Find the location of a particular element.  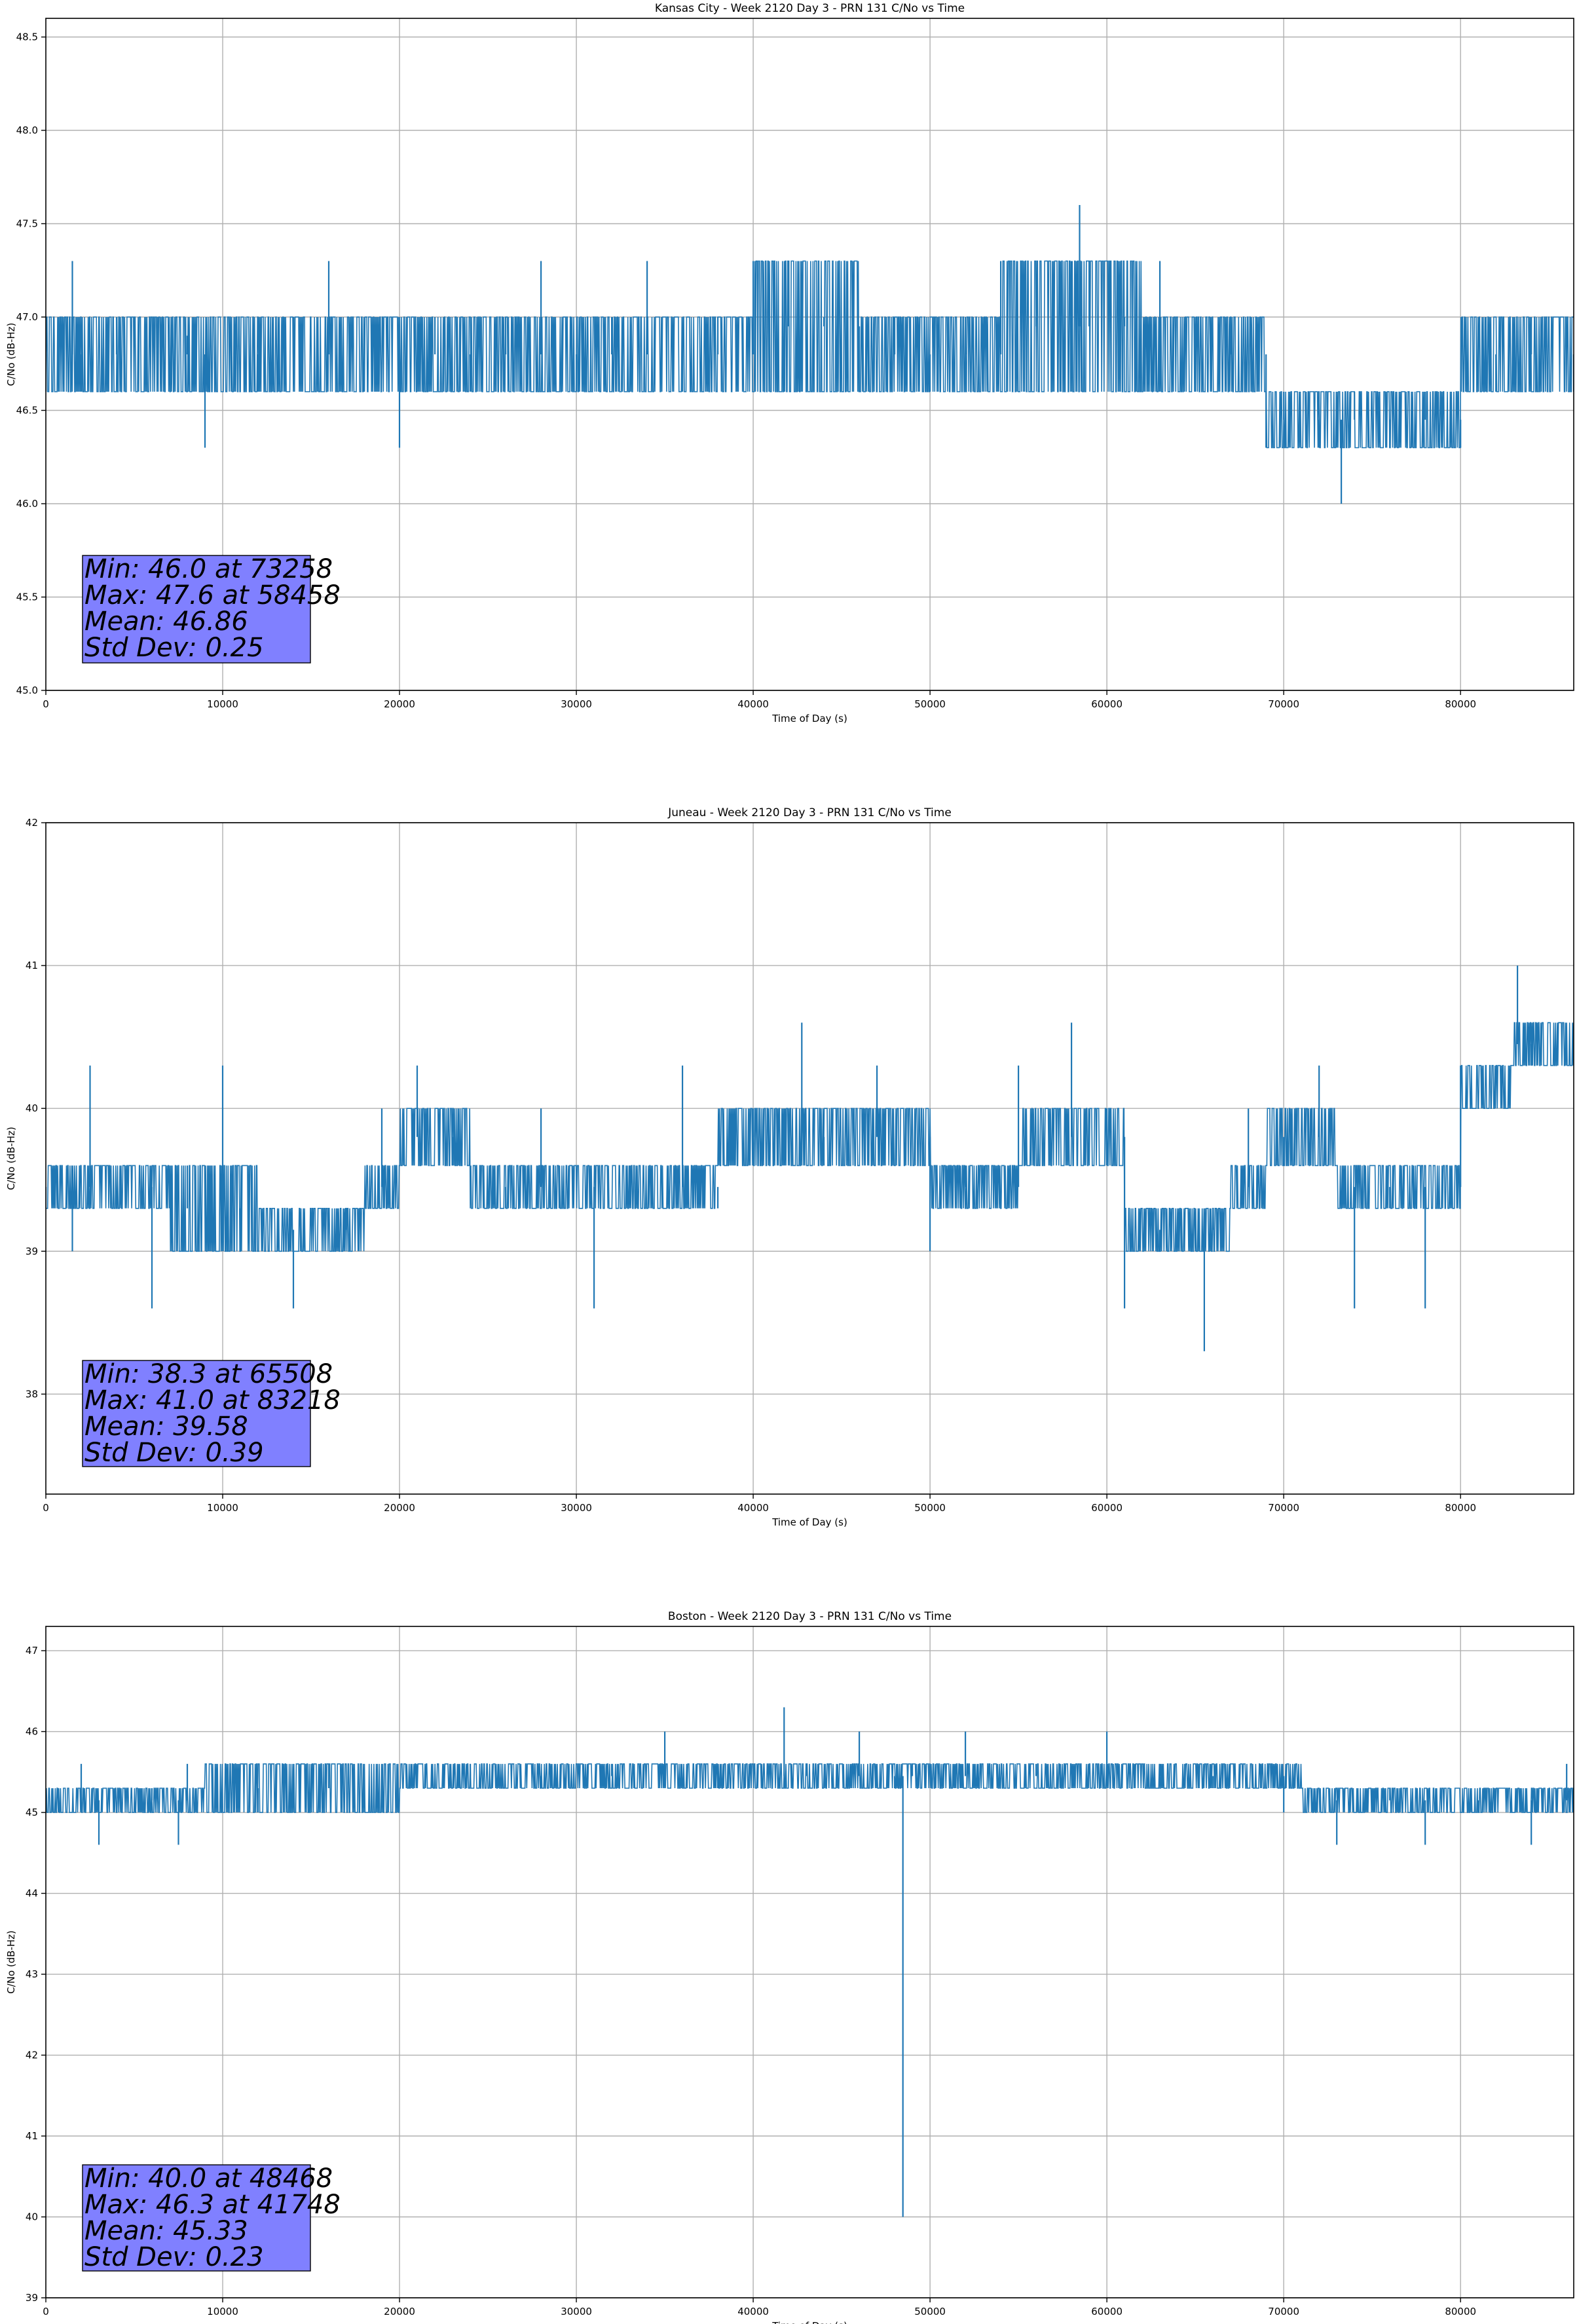

y-tick-label: 46 is located at coordinates (32, 1732).